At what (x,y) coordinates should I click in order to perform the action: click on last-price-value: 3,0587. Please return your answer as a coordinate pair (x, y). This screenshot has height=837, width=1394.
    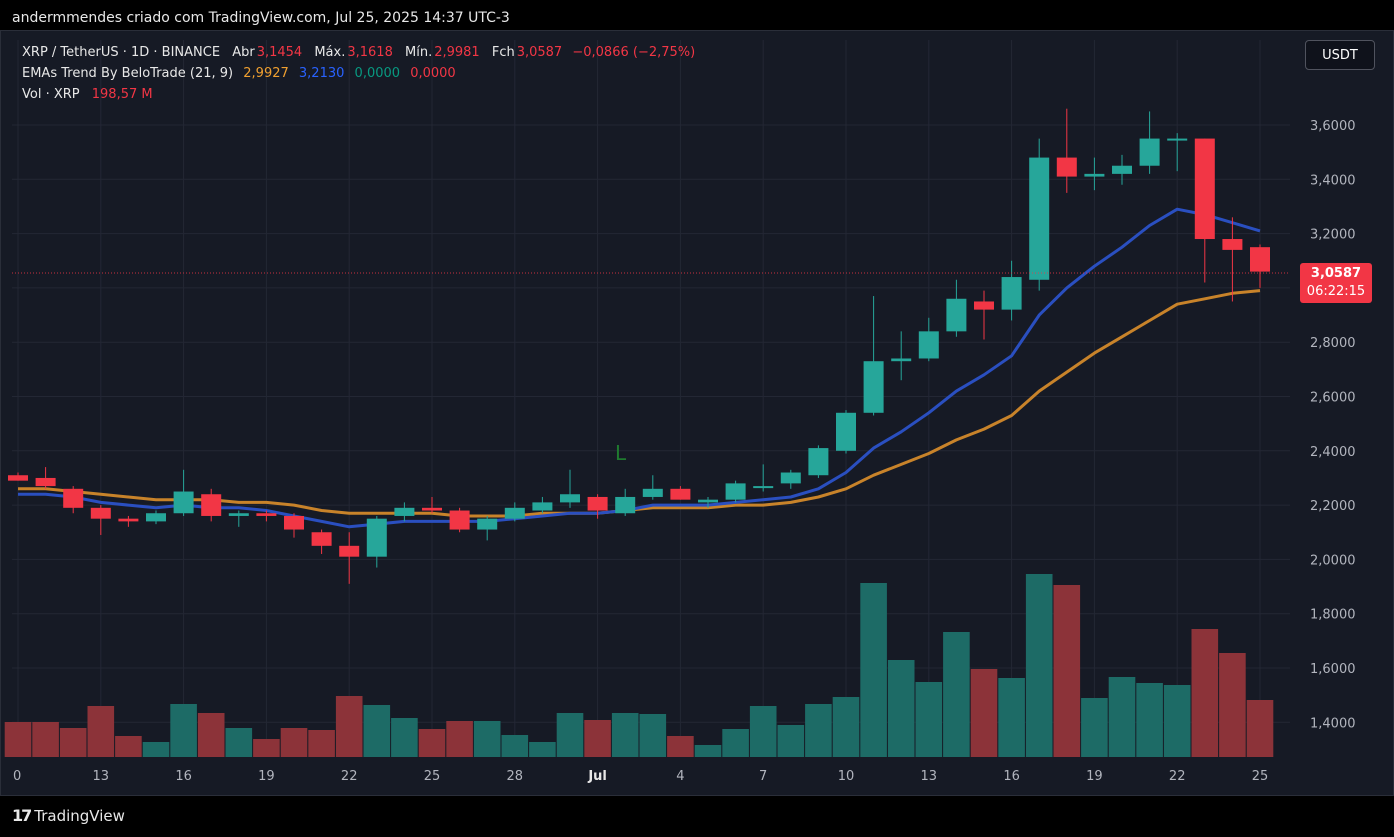
    Looking at the image, I should click on (1336, 273).